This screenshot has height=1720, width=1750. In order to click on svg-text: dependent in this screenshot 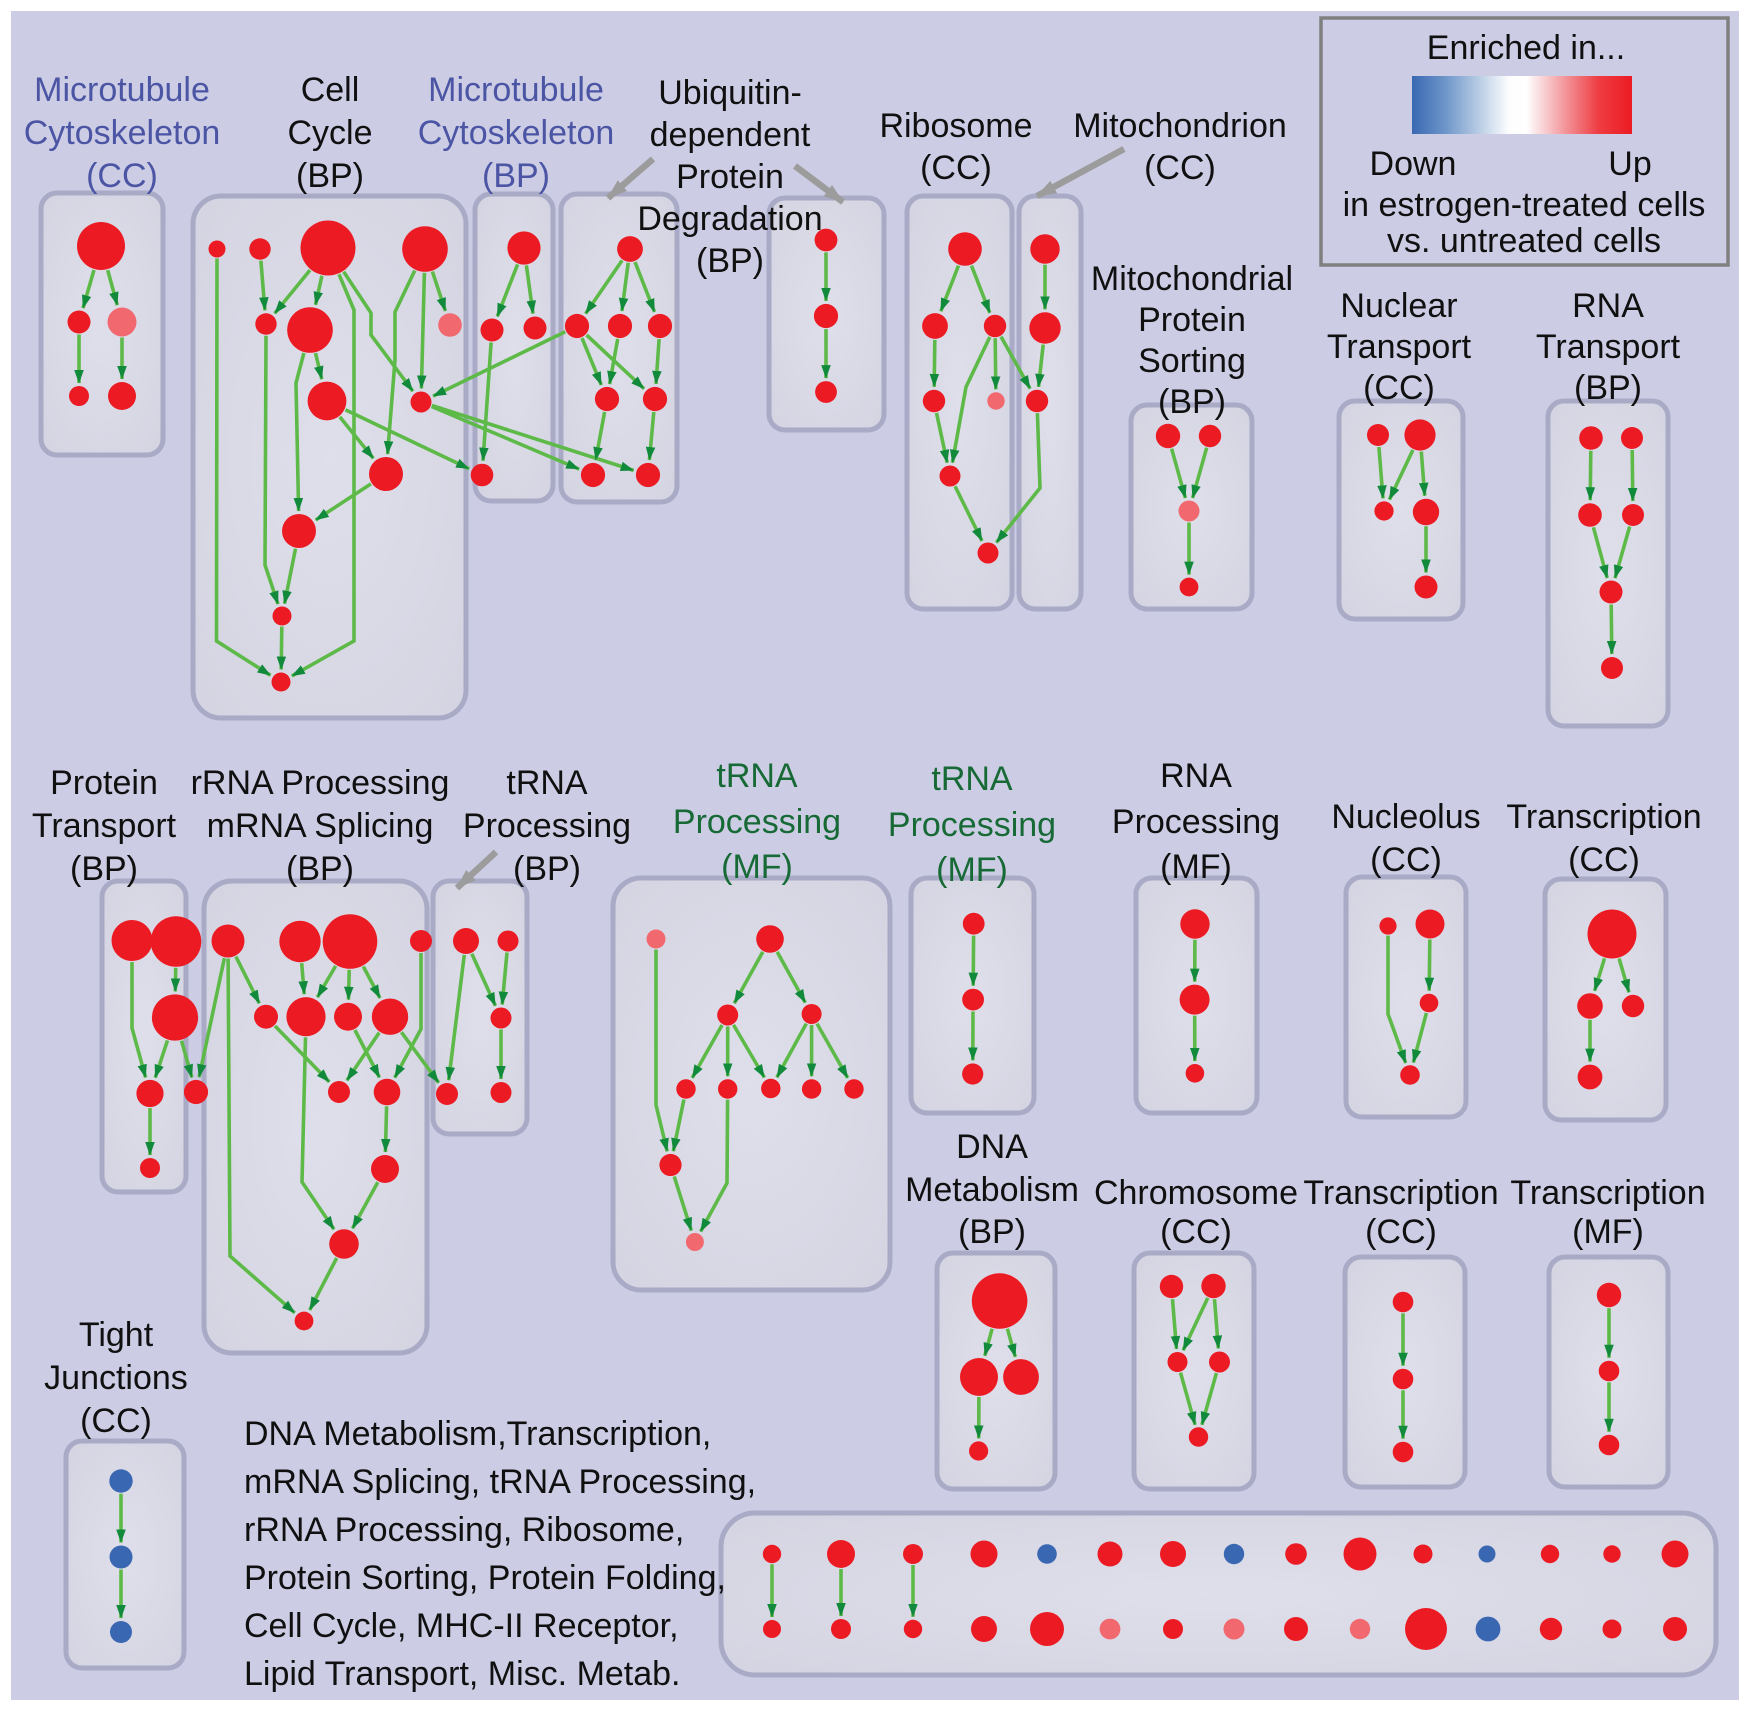, I will do `click(730, 135)`.